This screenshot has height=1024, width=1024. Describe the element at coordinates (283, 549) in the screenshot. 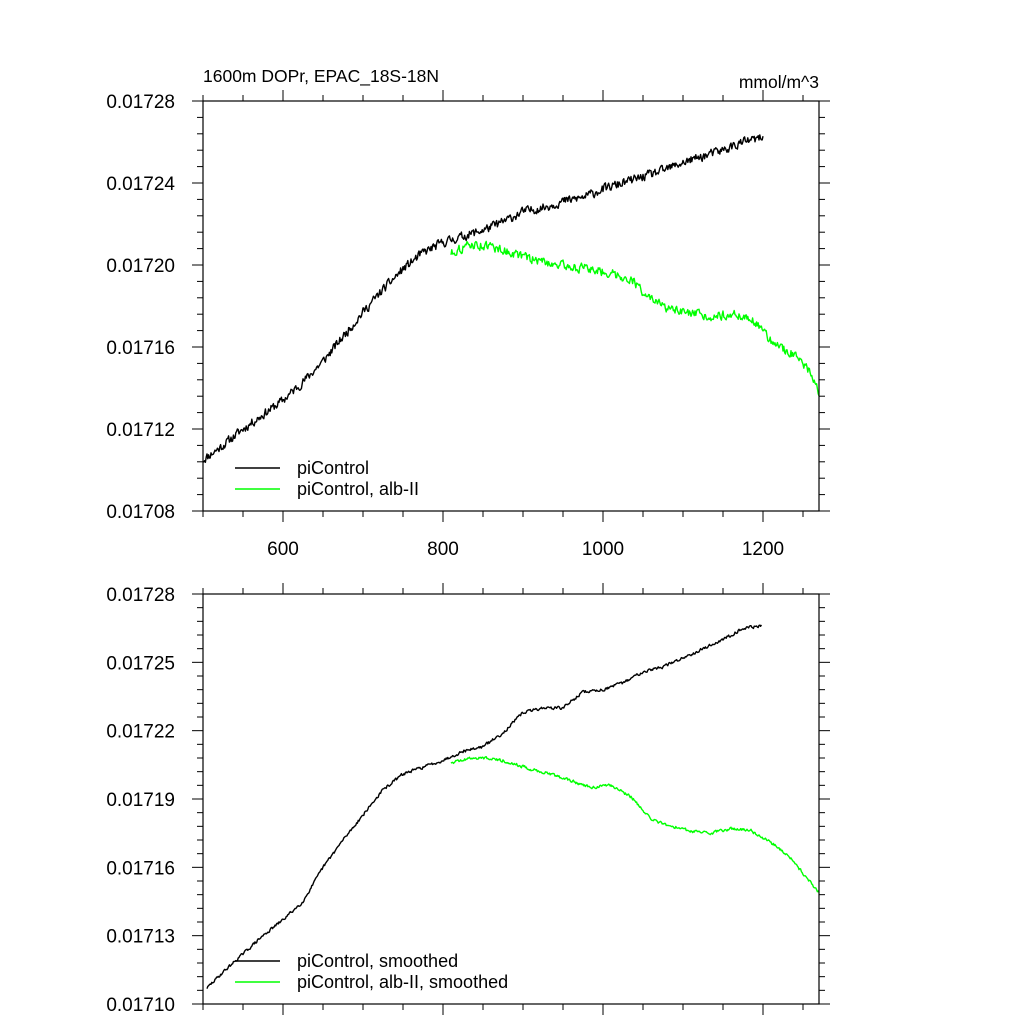

I see `x-tick-label: 600` at that location.